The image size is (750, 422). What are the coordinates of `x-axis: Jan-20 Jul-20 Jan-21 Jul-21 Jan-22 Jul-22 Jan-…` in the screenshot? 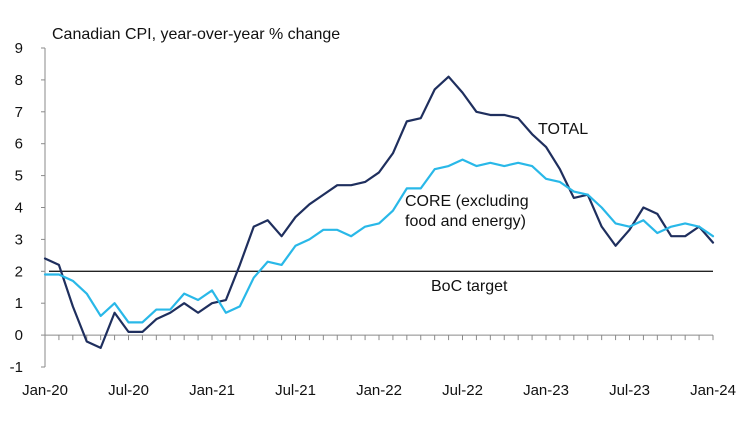 It's located at (379, 366).